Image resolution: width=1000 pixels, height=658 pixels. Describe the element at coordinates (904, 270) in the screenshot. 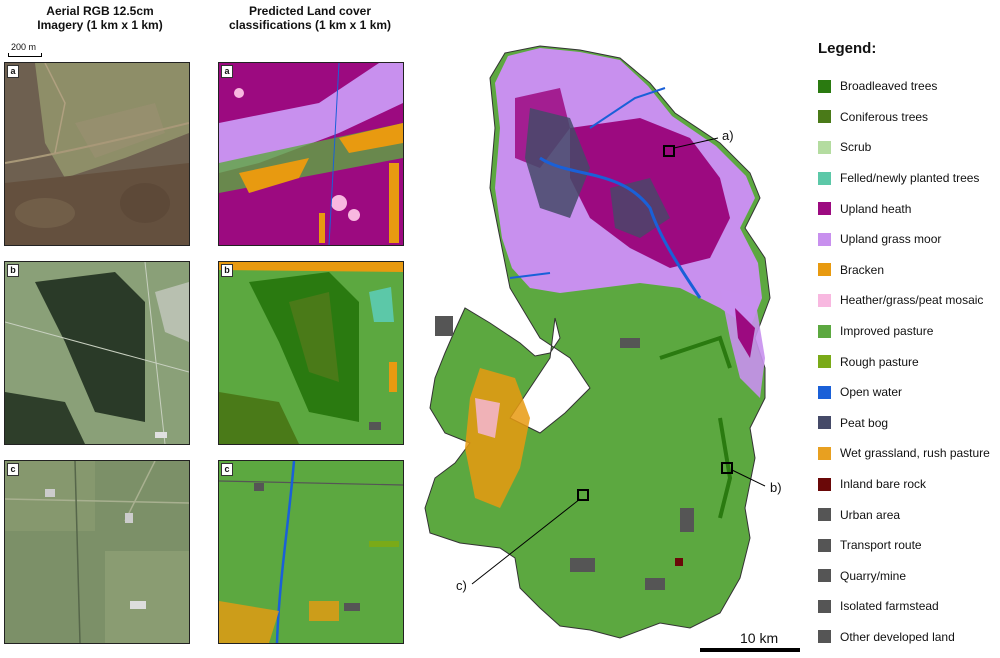

I see `legend-item: Bracken` at that location.